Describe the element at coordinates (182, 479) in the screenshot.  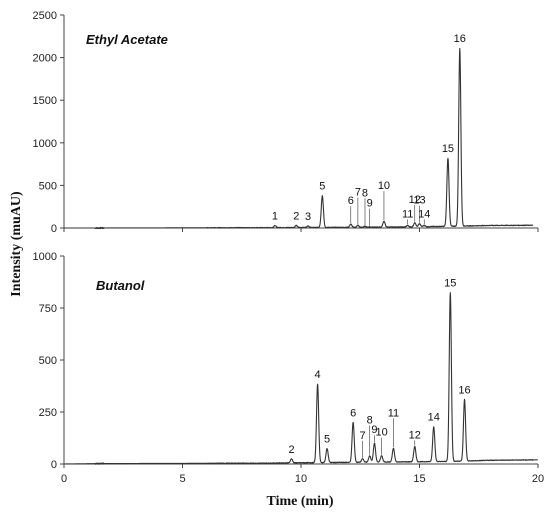
I see `x-tick-label: 5` at that location.